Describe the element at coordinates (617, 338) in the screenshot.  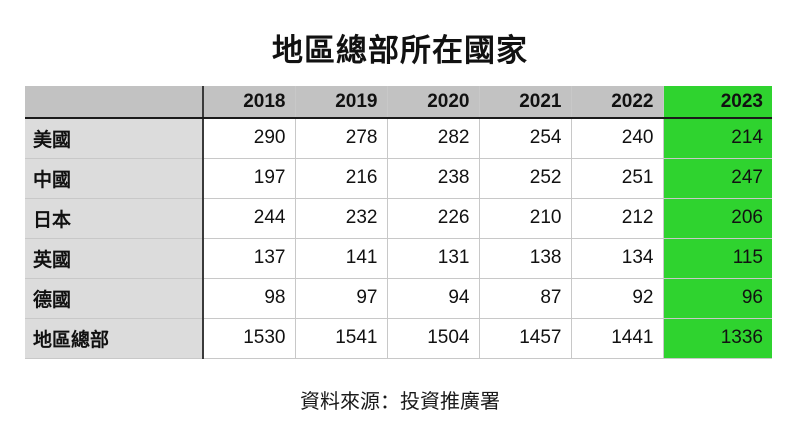
I see `value-cell: 1441` at that location.